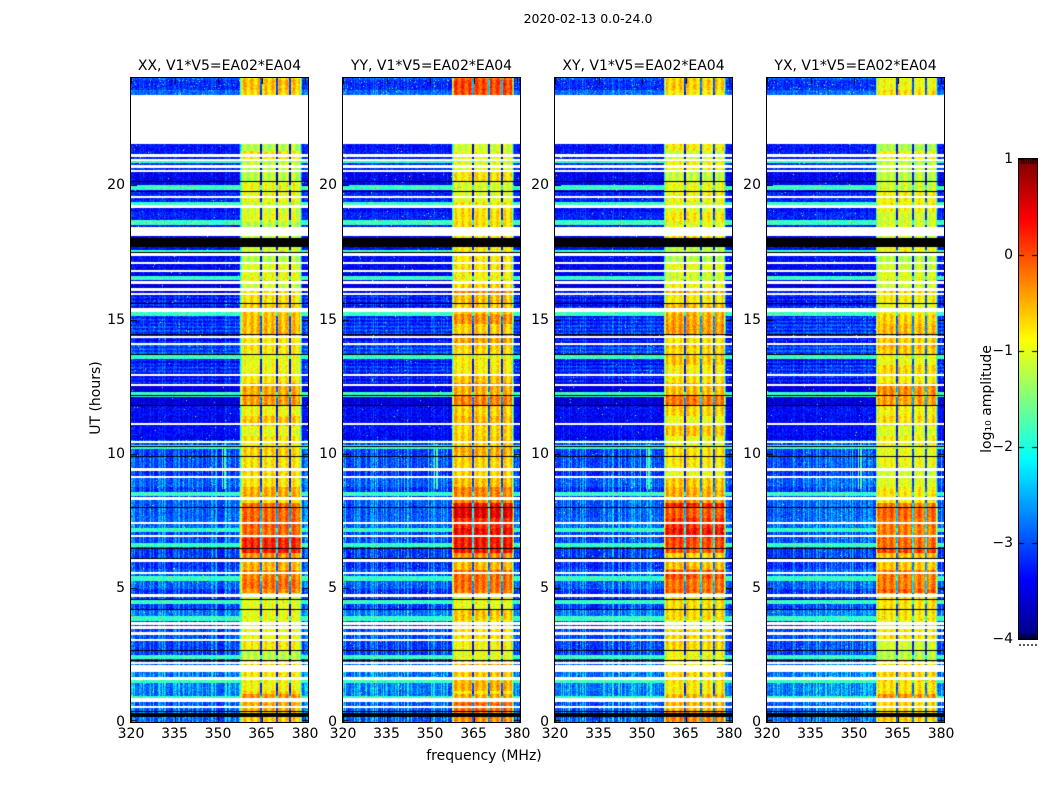 The width and height of the screenshot is (1050, 800). I want to click on panel-axes-yy, so click(431, 400).